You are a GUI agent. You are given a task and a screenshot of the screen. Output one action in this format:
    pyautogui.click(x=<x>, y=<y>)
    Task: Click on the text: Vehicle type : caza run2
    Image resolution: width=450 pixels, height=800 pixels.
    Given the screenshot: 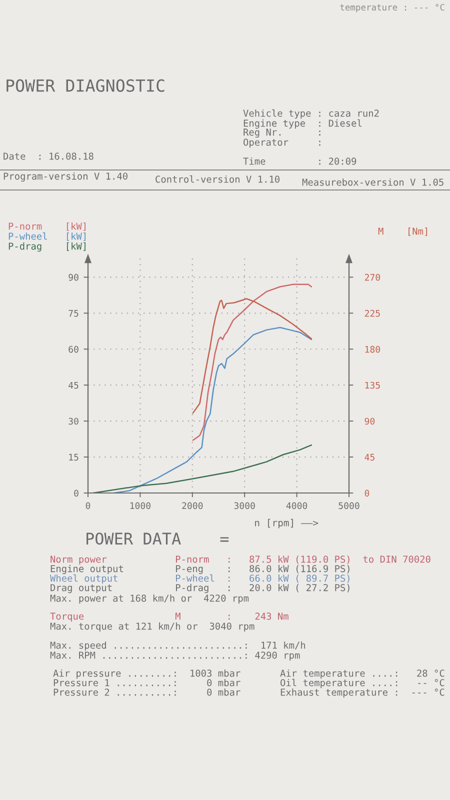 What is the action you would take?
    pyautogui.click(x=311, y=114)
    